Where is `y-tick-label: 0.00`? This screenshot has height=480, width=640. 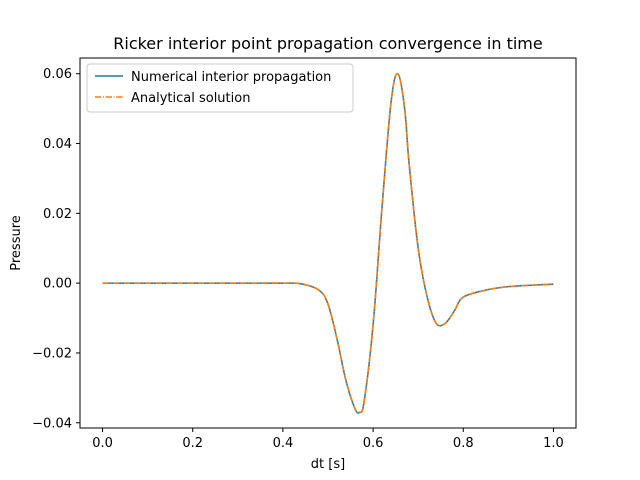
y-tick-label: 0.00 is located at coordinates (57, 284).